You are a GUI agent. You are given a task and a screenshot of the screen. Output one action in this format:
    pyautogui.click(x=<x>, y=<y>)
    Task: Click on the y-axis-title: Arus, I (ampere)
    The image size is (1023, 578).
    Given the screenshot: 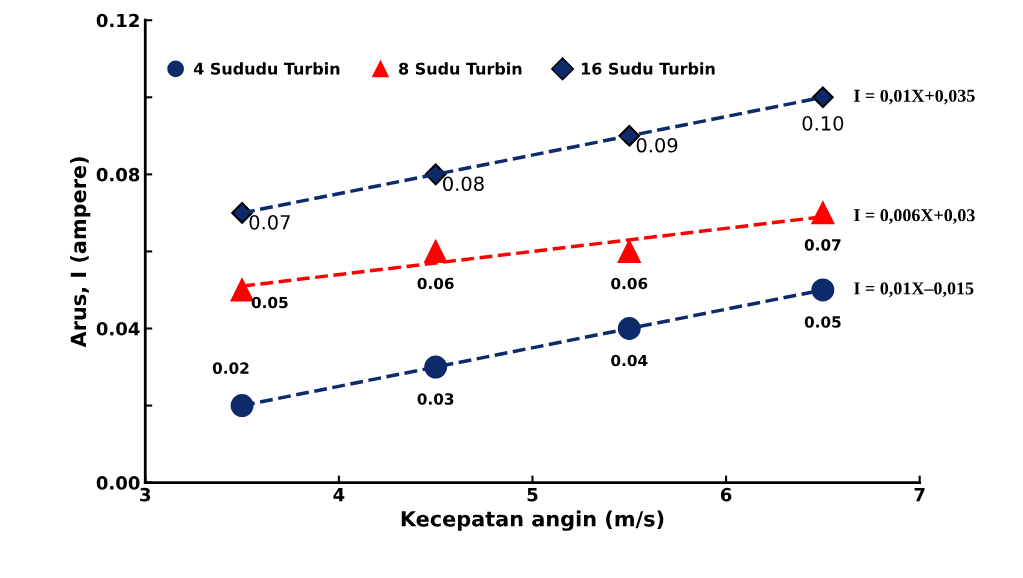 What is the action you would take?
    pyautogui.click(x=80, y=252)
    